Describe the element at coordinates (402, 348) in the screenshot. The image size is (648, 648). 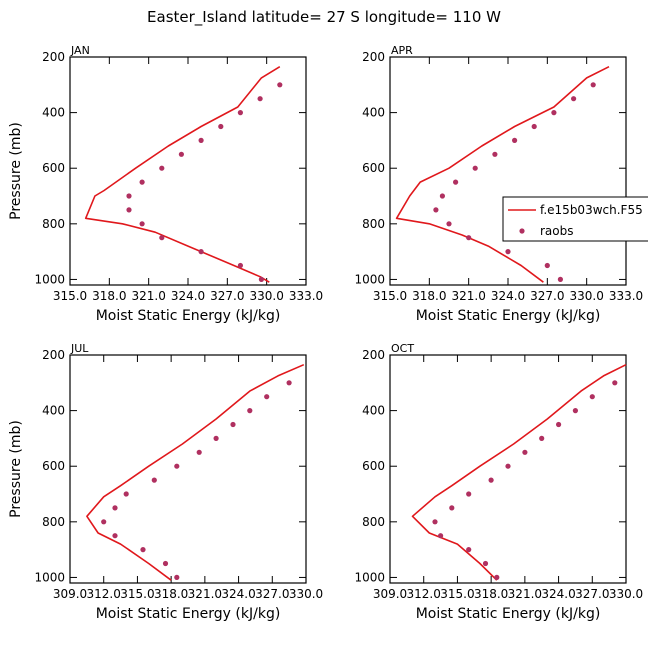
I see `panel-label: OCT` at that location.